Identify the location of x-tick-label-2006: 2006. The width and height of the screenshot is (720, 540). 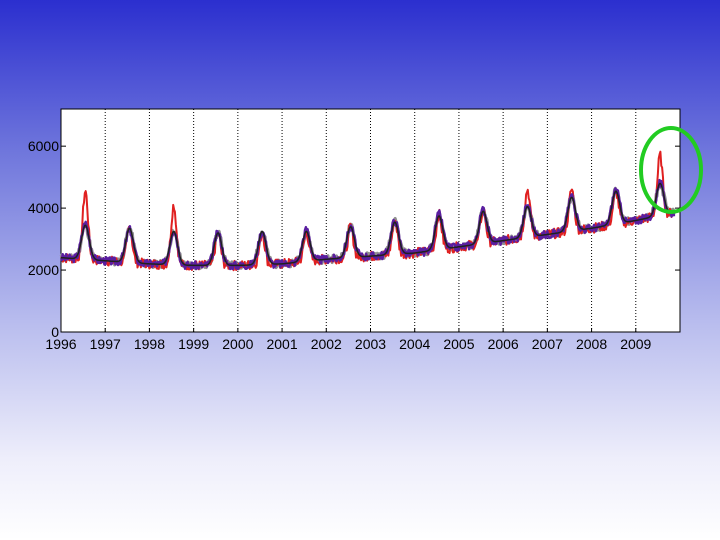
(503, 344).